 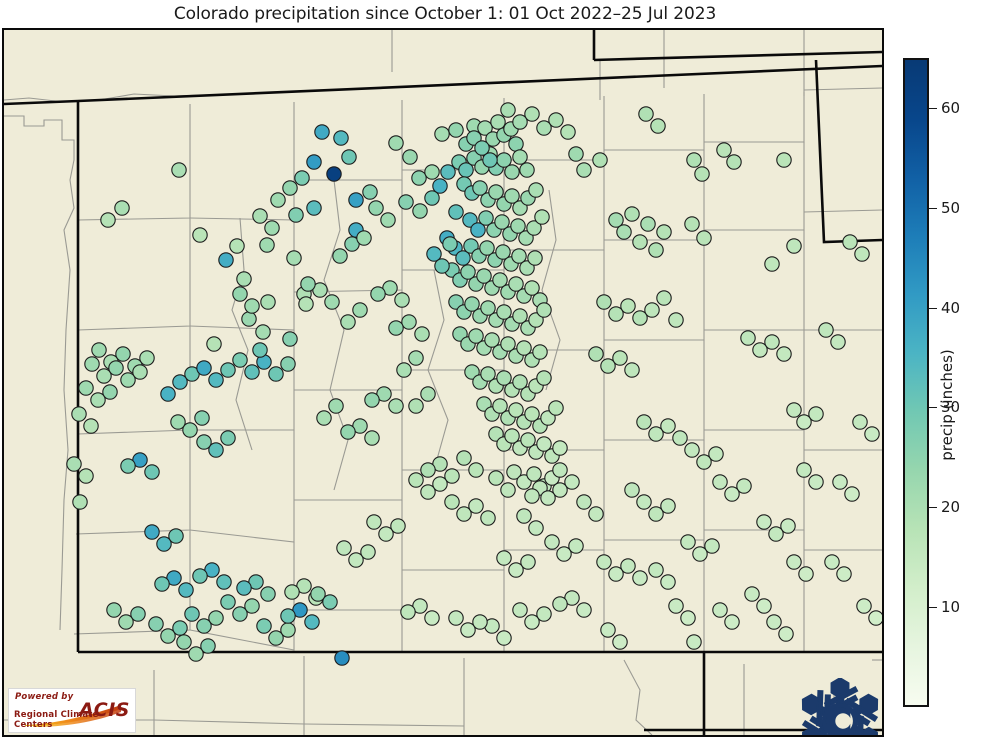 I want to click on acis-swoosh-icon, so click(x=73, y=716).